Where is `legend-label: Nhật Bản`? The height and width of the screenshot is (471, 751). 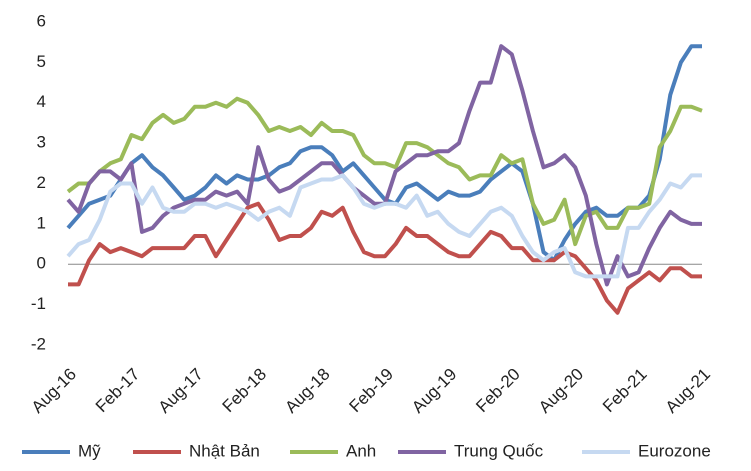
legend-label: Nhật Bản is located at coordinates (224, 450).